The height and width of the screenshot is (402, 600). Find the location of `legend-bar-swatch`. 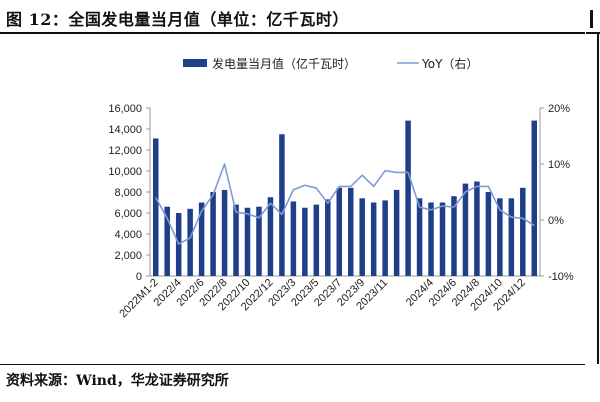

legend-bar-swatch is located at coordinates (195, 63).